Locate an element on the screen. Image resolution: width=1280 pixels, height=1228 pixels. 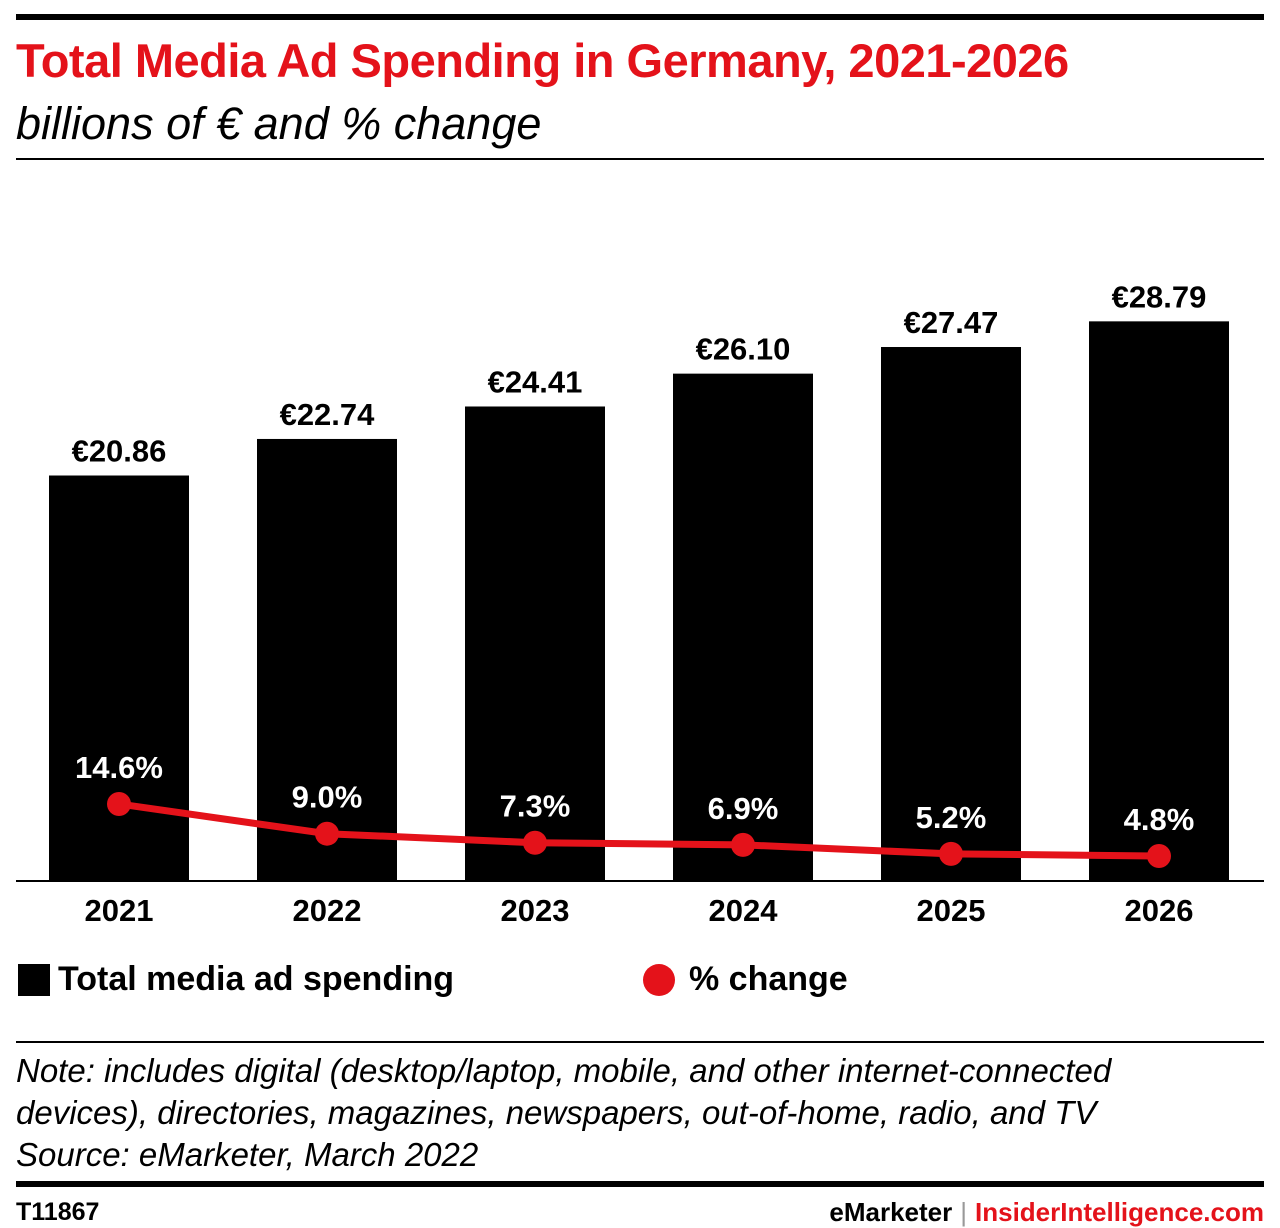
bar-value-label-2025: €27.47 is located at coordinates (951, 322).